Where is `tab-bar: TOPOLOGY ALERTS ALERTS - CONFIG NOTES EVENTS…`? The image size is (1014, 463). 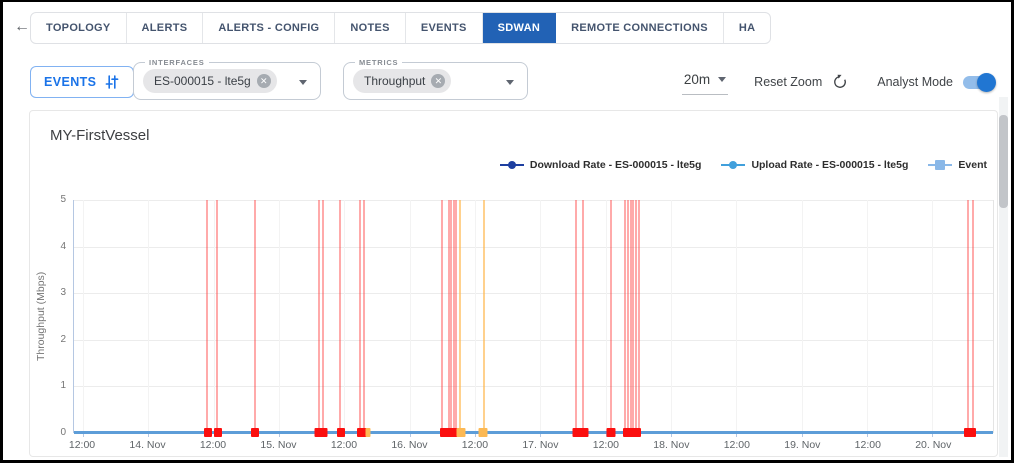 tab-bar: TOPOLOGY ALERTS ALERTS - CONFIG NOTES EVENTS… is located at coordinates (401, 28).